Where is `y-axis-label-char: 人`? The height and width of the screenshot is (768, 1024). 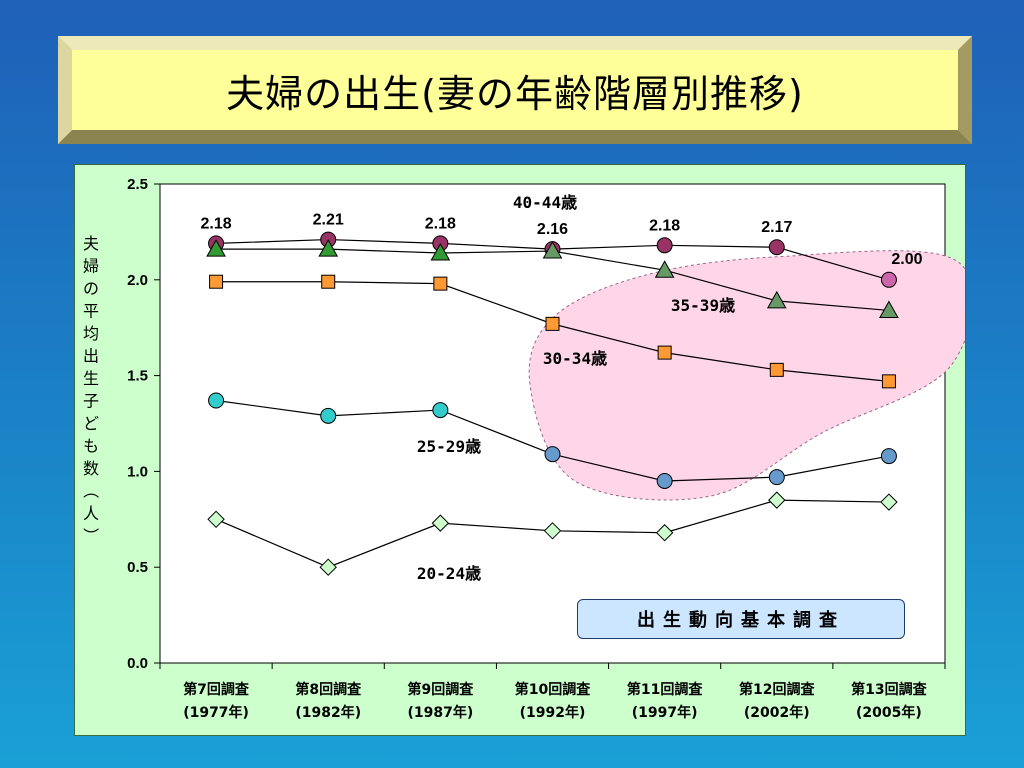 y-axis-label-char: 人 is located at coordinates (91, 513).